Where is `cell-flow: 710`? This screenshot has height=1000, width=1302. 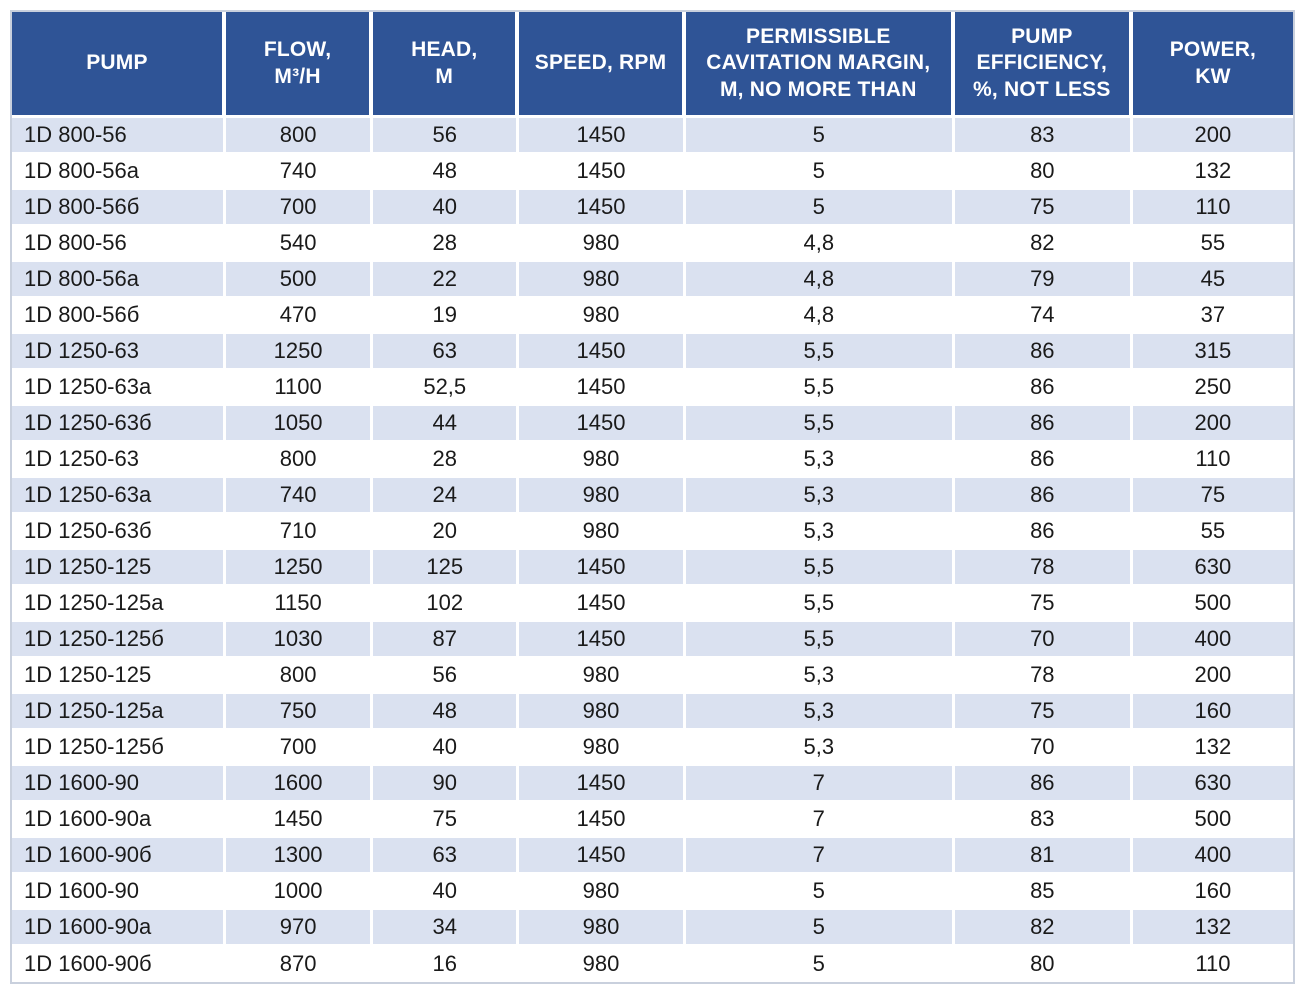
cell-flow: 710 is located at coordinates (299, 532).